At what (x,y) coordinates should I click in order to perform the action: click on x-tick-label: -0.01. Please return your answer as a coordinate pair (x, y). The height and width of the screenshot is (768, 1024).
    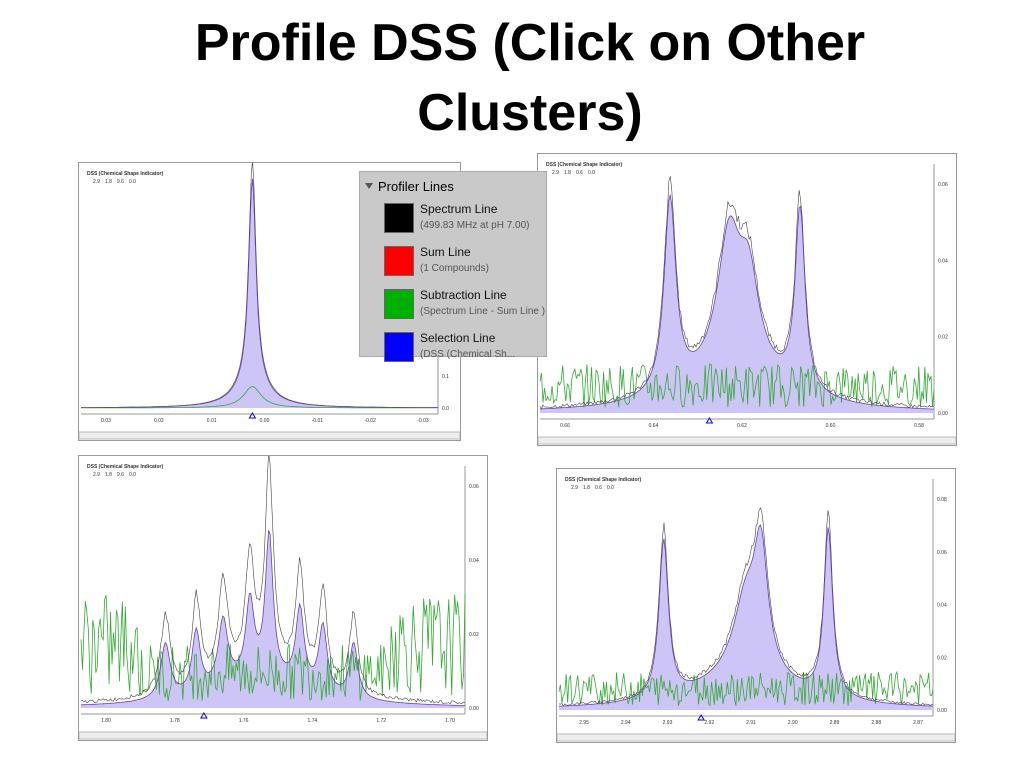
    Looking at the image, I should click on (318, 421).